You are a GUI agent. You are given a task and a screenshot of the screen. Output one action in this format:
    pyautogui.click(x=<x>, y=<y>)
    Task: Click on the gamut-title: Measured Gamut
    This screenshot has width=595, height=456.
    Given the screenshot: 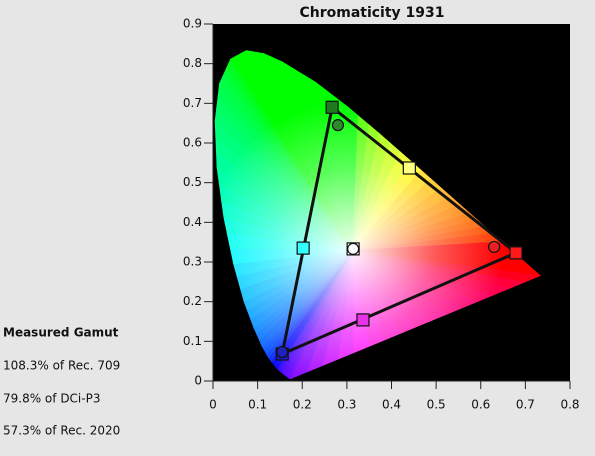 What is the action you would take?
    pyautogui.click(x=61, y=333)
    